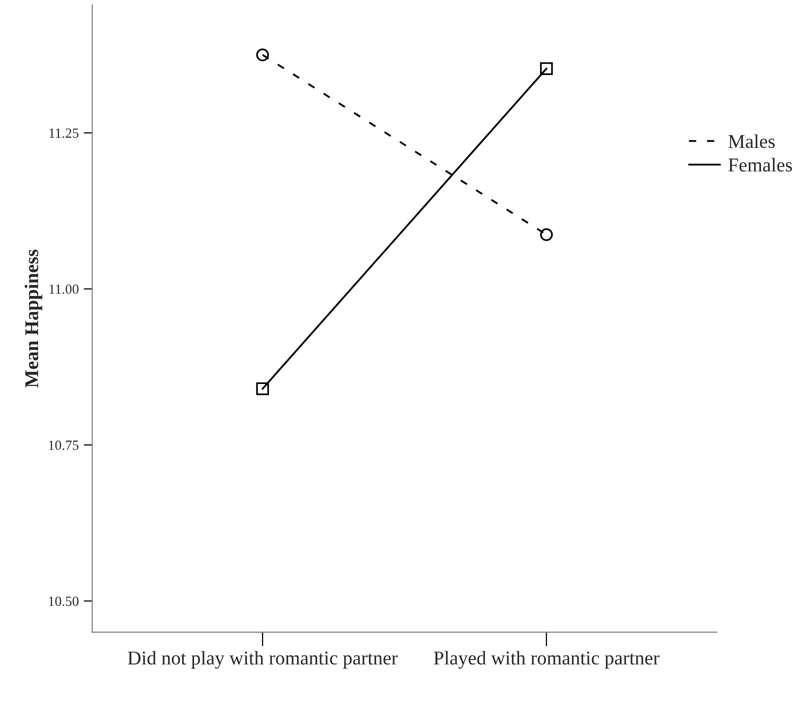 The image size is (809, 704). Describe the element at coordinates (33, 319) in the screenshot. I see `y-axis-title: Mean Happiness` at that location.